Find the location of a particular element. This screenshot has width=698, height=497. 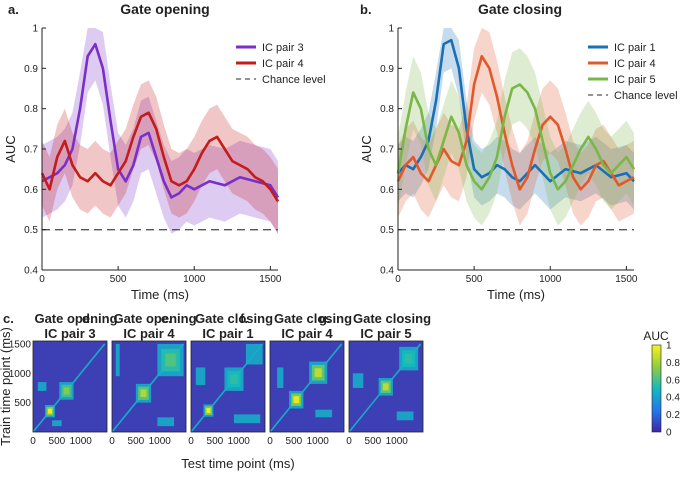

colorbar-tick-label: 0.4 is located at coordinates (673, 398).